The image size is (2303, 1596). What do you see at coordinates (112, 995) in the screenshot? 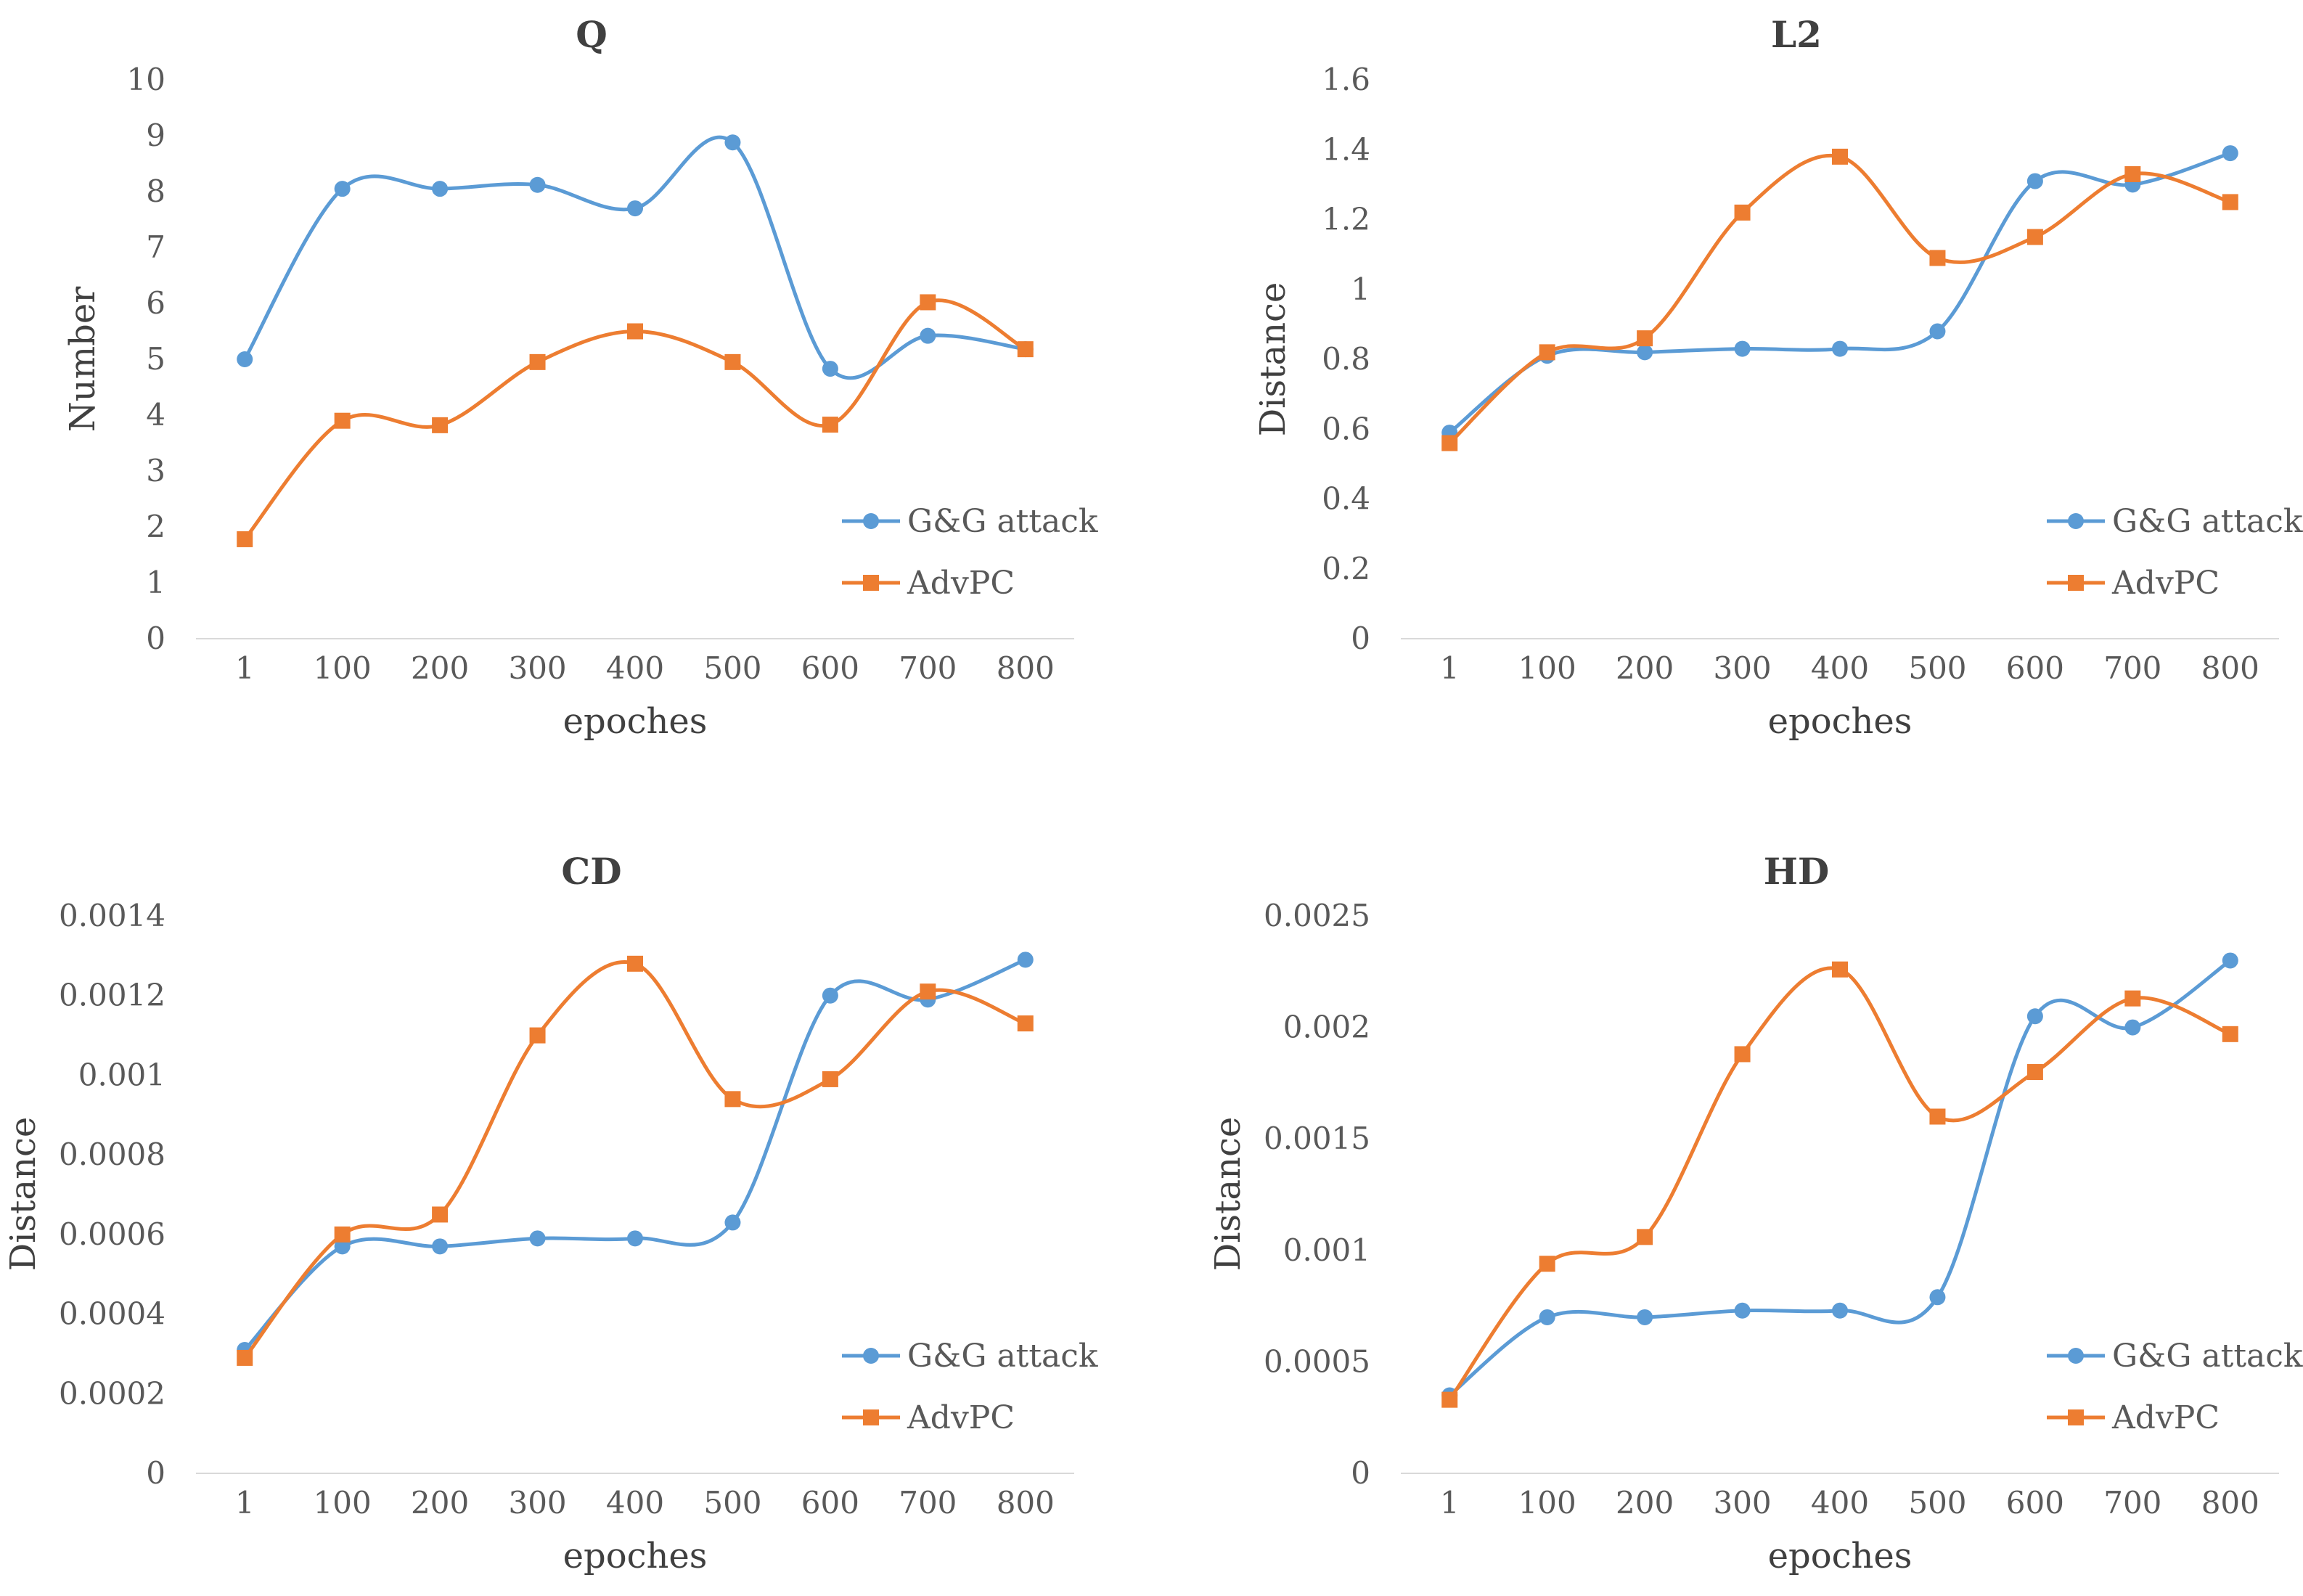
I see `y-tick-label: 0.0012` at bounding box center [112, 995].